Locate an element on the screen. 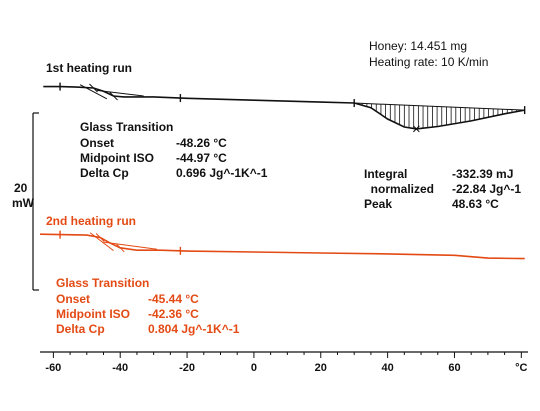 Image resolution: width=540 pixels, height=411 pixels. x-tick-label: -40 is located at coordinates (120, 368).